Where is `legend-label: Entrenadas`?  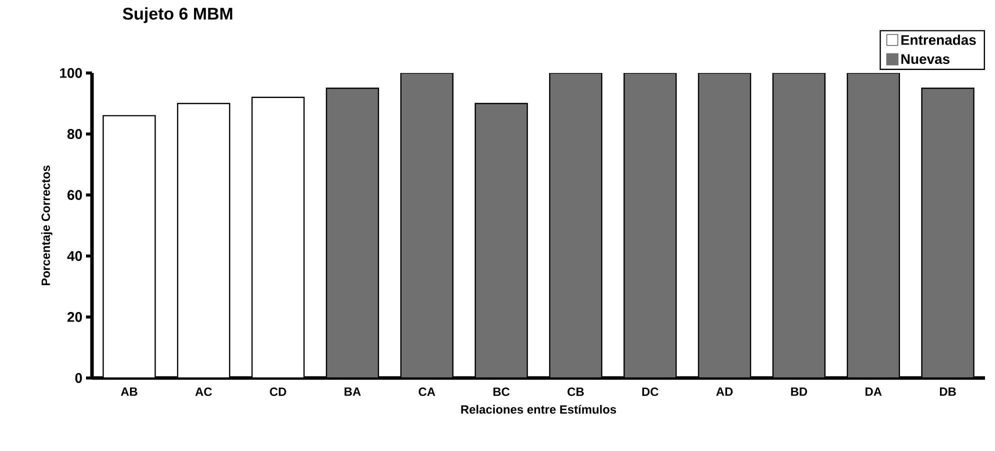 legend-label: Entrenadas is located at coordinates (938, 39).